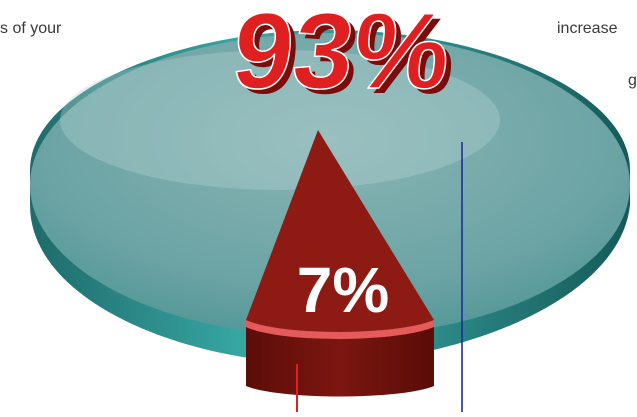 The image size is (637, 417). What do you see at coordinates (340, 231) in the screenshot?
I see `slice-small-top` at bounding box center [340, 231].